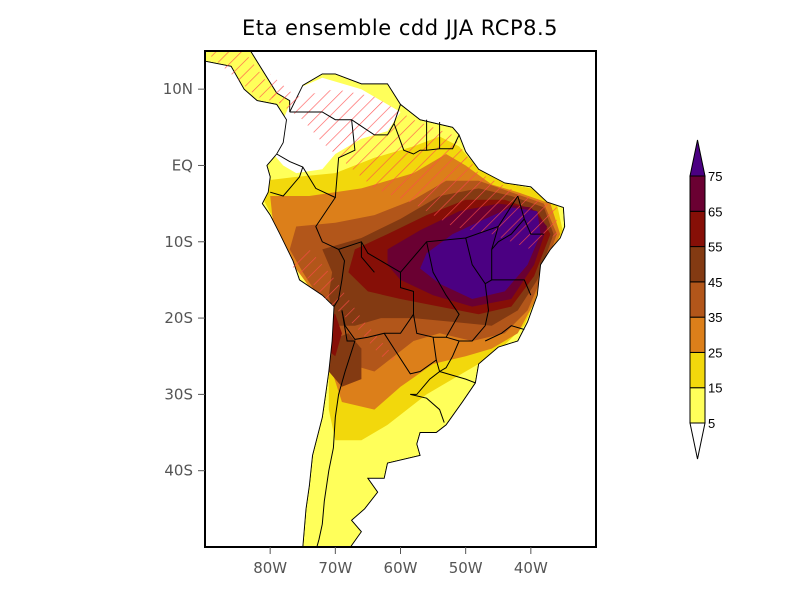 Image resolution: width=800 pixels, height=600 pixels. I want to click on longitude-axis: 80W 70W 60W 50W 40W, so click(400, 562).